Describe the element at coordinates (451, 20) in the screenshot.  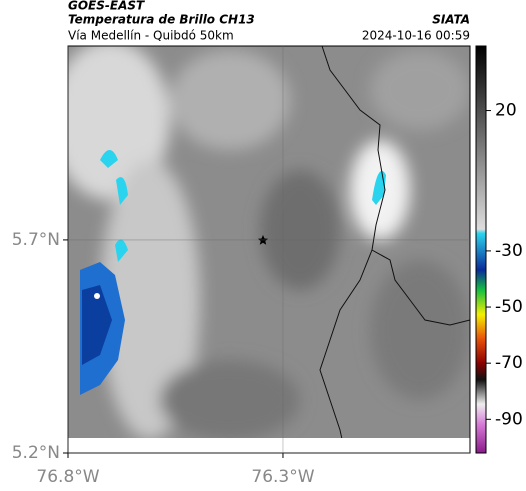
I see `brand: SIATA` at that location.